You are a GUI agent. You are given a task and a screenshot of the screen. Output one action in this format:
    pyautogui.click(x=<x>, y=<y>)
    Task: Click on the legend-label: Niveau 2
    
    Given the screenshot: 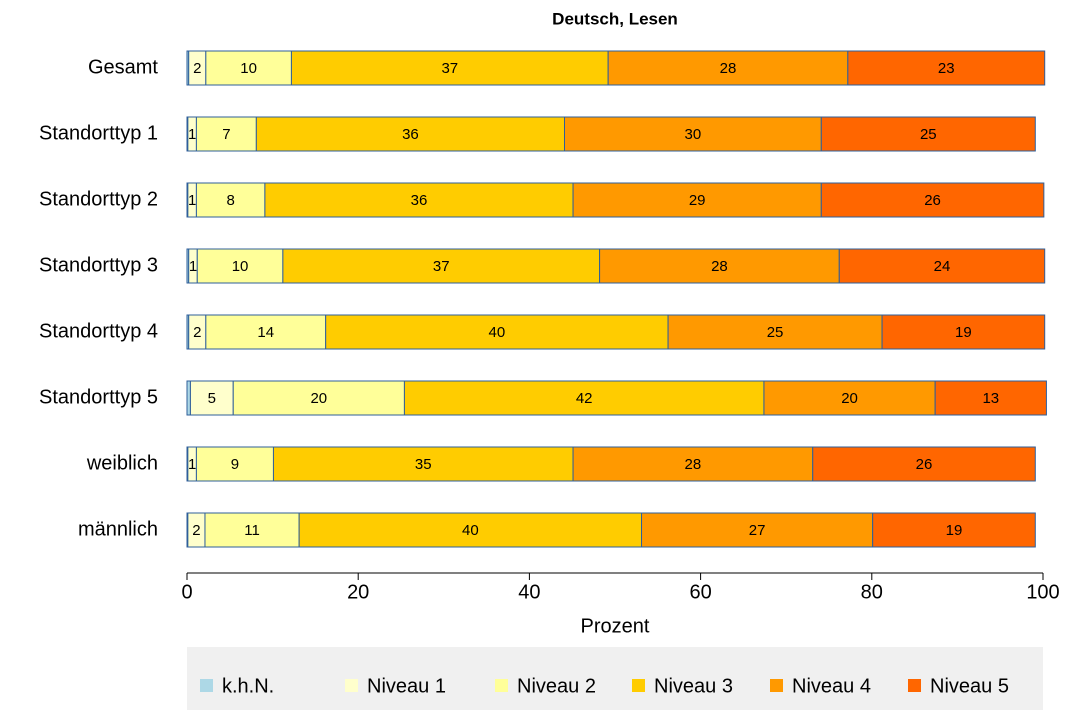 What is the action you would take?
    pyautogui.click(x=556, y=686)
    